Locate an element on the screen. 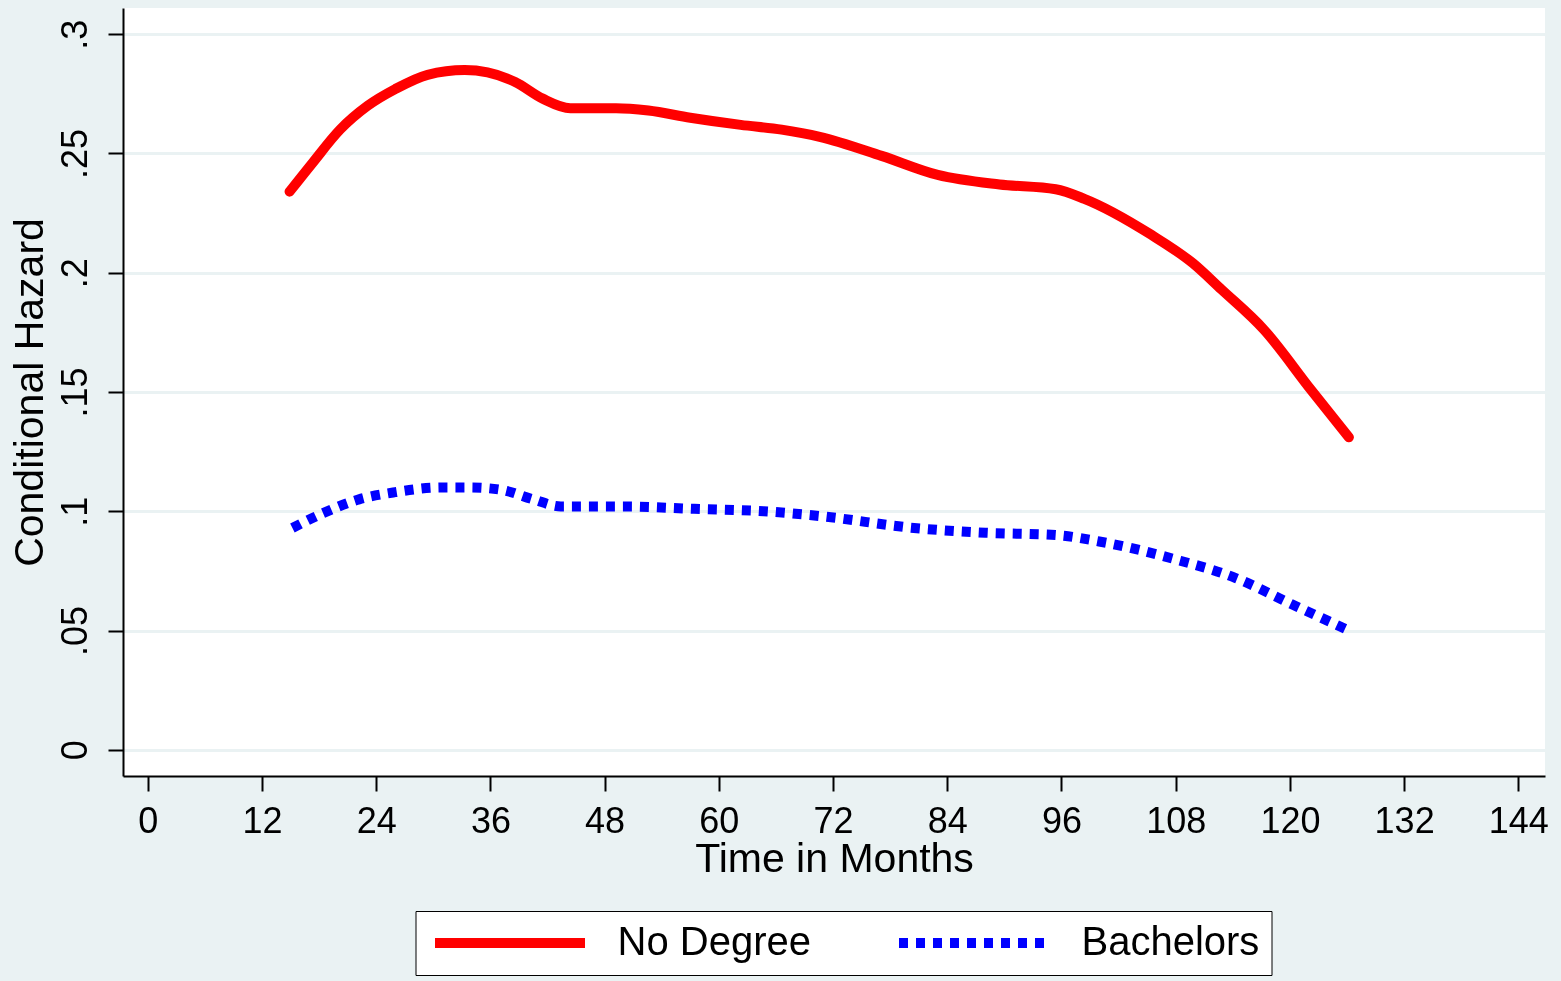 The width and height of the screenshot is (1561, 981). y-tick-label: .2 is located at coordinates (74, 273).